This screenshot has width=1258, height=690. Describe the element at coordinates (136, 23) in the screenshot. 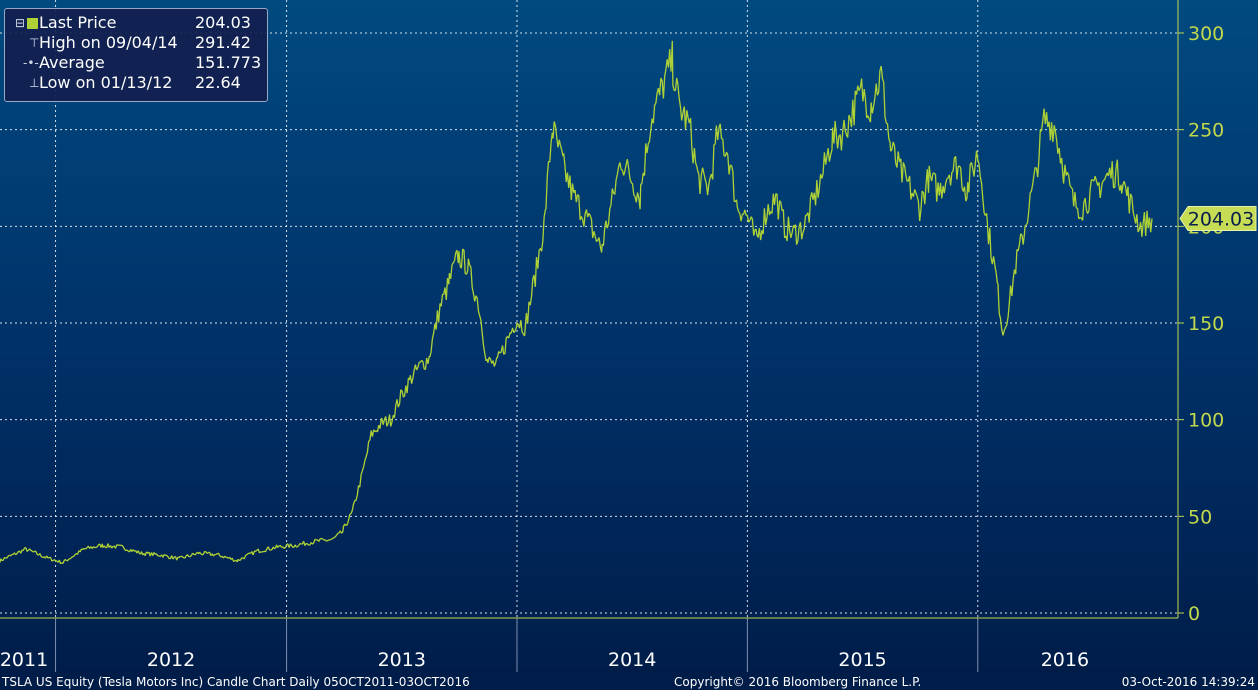

I see `legend-row-last-price: ⊟ Last Price 204.03` at that location.